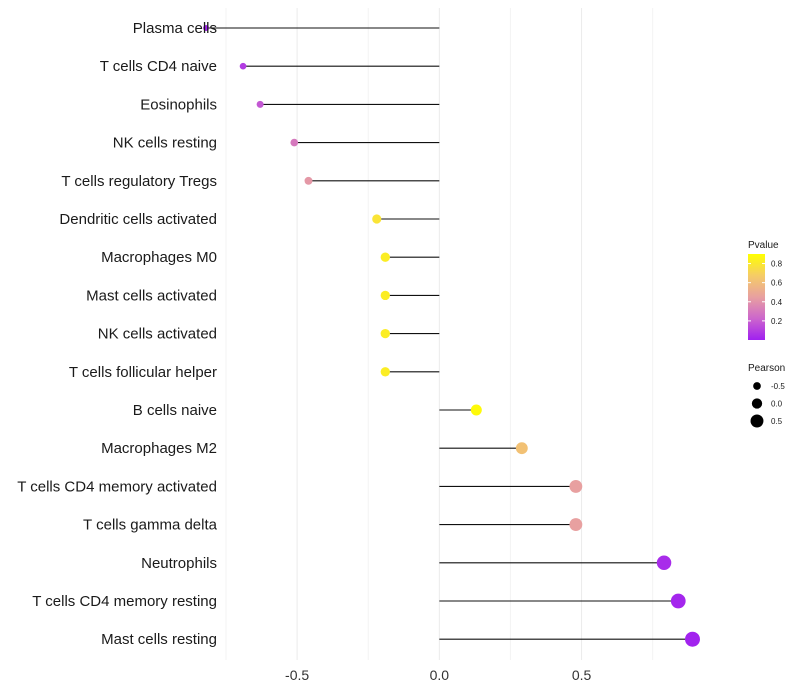  What do you see at coordinates (157, 334) in the screenshot?
I see `category-label: NK cells activated` at bounding box center [157, 334].